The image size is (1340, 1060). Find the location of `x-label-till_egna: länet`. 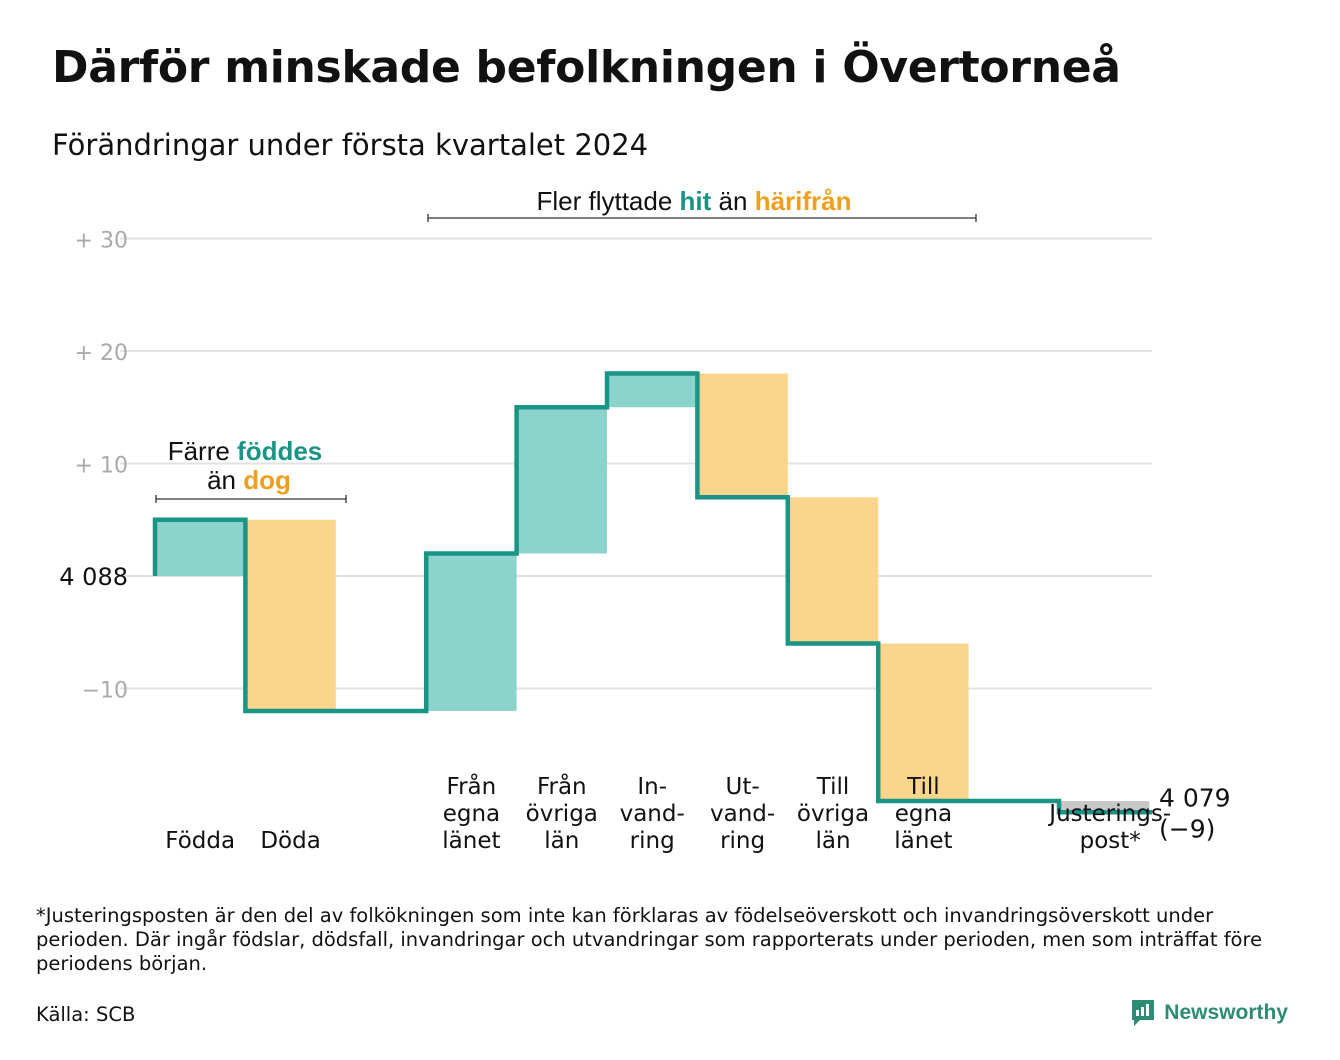

x-label-till_egna: länet is located at coordinates (923, 841).